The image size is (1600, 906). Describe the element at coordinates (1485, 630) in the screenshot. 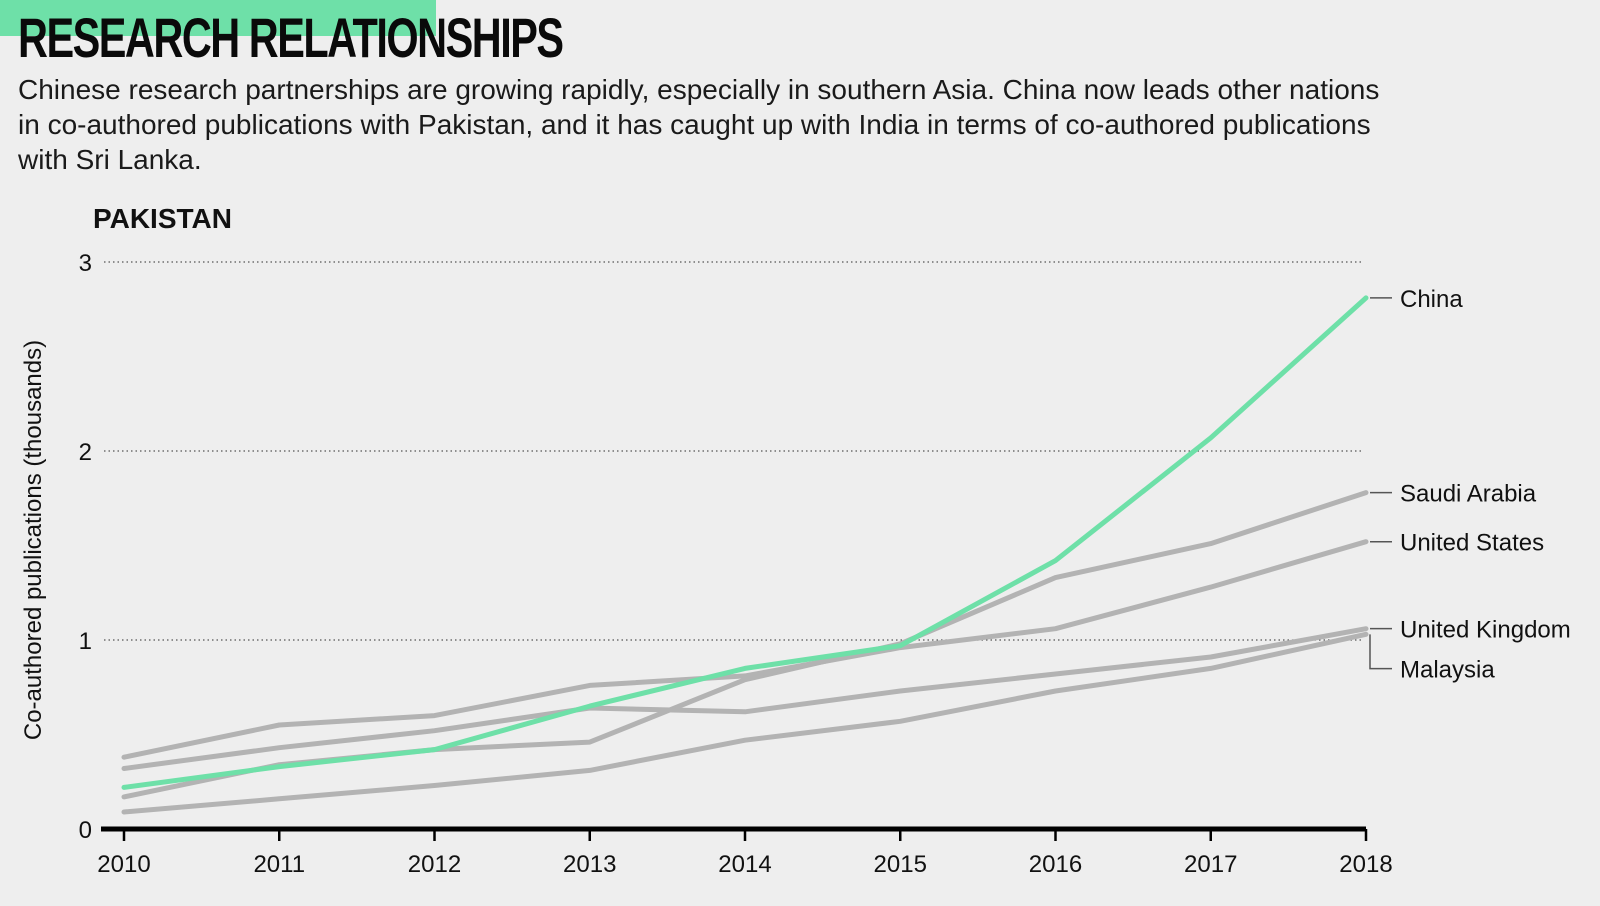

I see `series-label-united-kingdom: United Kingdom` at that location.